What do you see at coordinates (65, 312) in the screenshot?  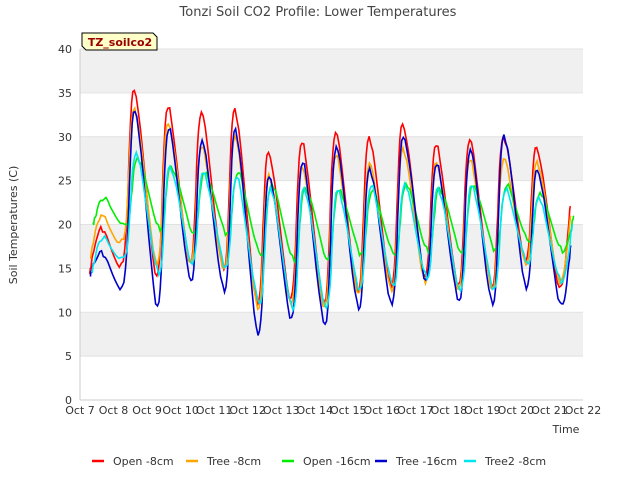 I see `y-tick-label: 10` at bounding box center [65, 312].